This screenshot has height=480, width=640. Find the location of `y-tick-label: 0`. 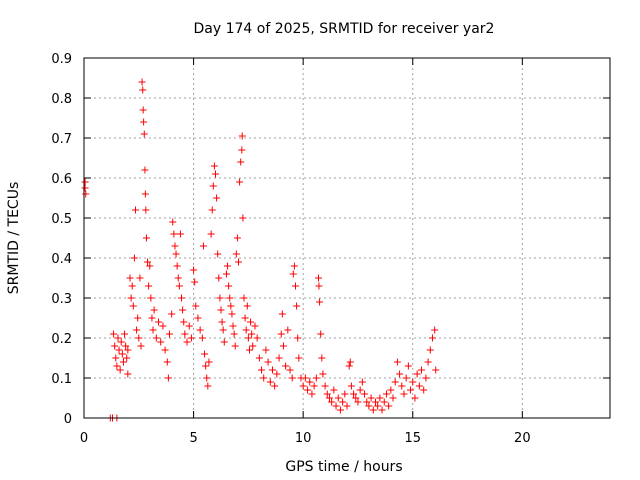

y-tick-label: 0 is located at coordinates (68, 419).